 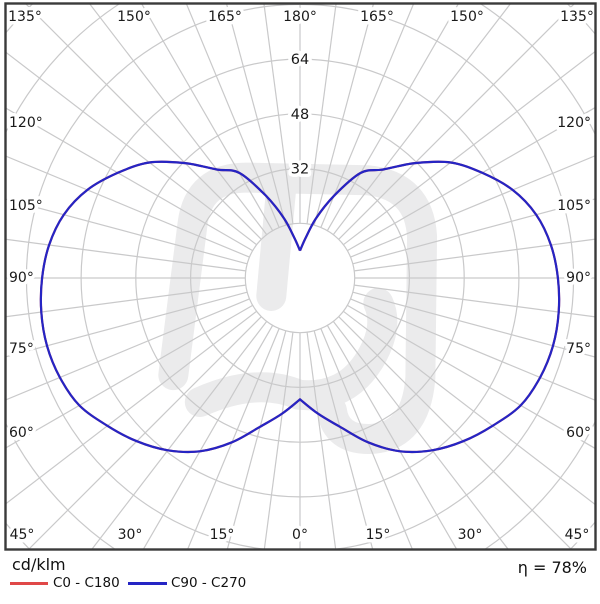 I want to click on angle-label-left: 60°, so click(x=21, y=433).